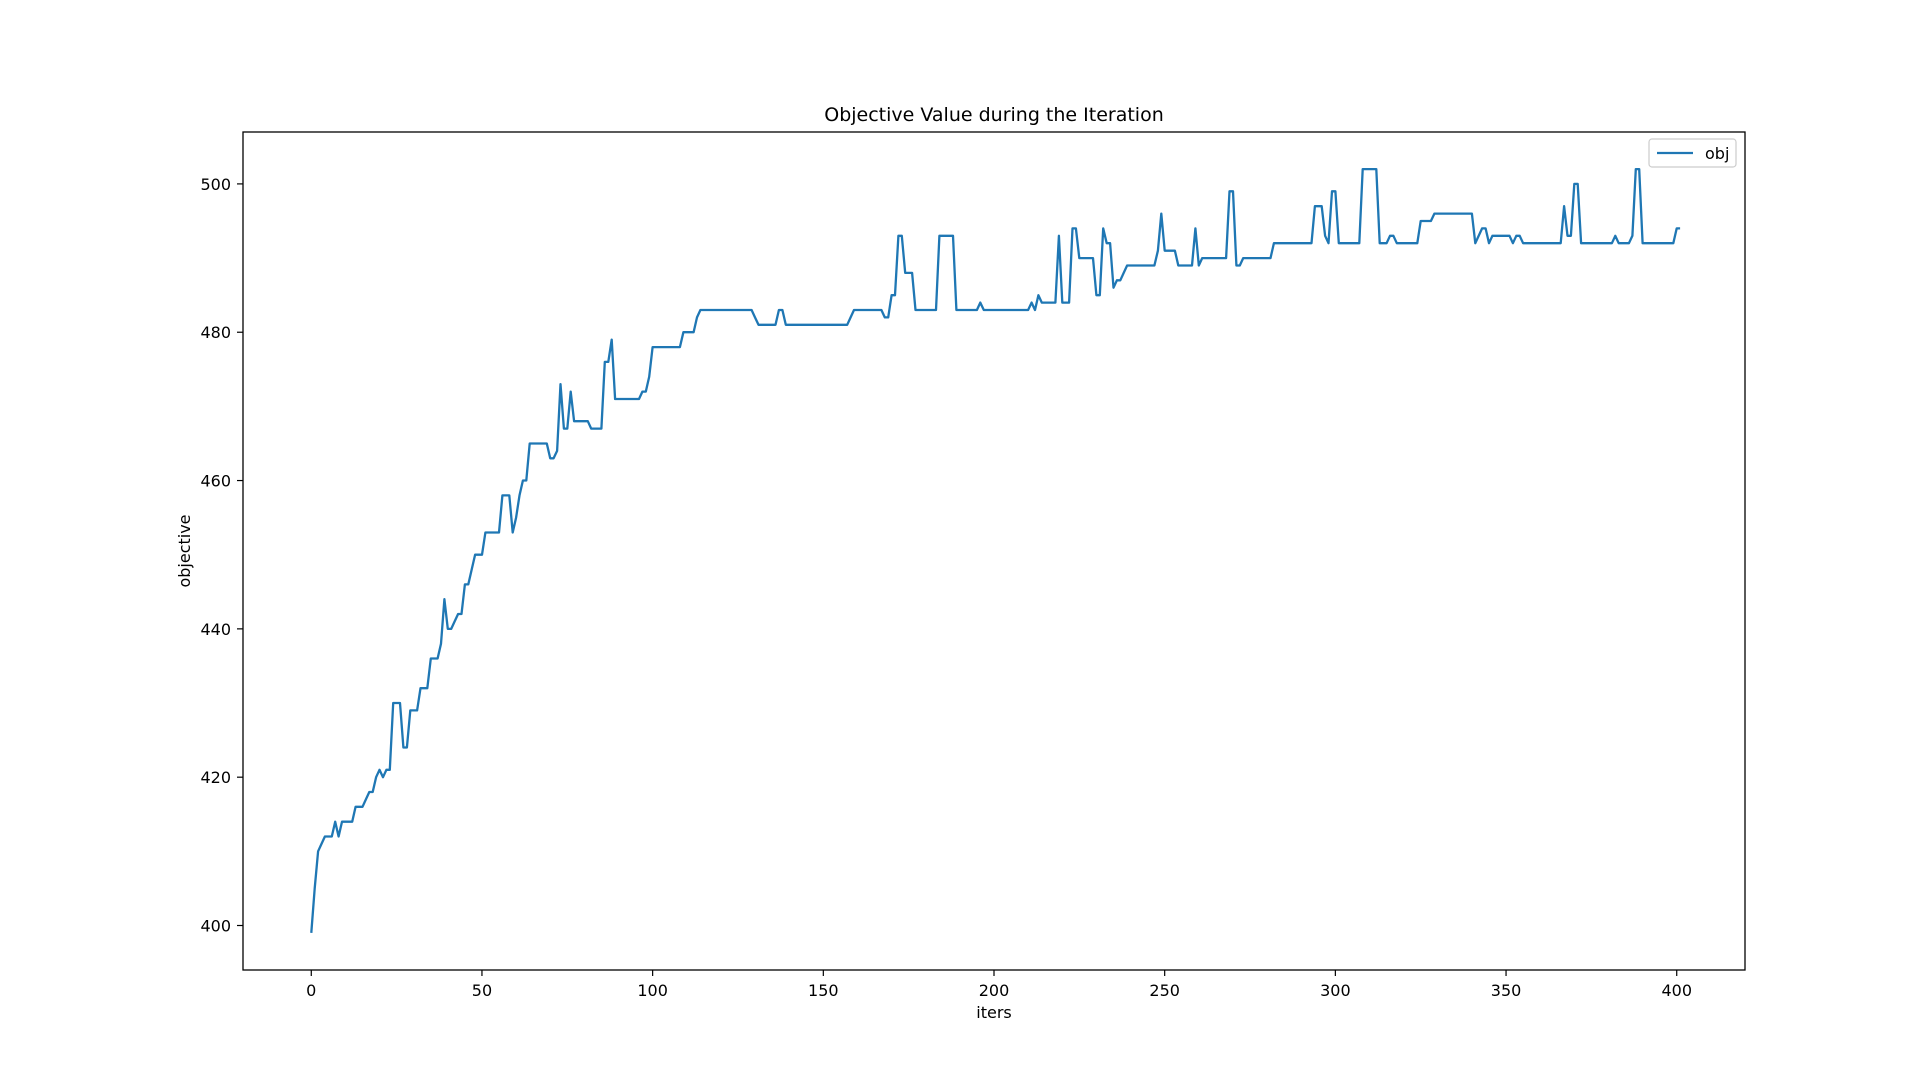 This screenshot has height=1080, width=1920. What do you see at coordinates (184, 550) in the screenshot?
I see `y-axis-label: objective` at bounding box center [184, 550].